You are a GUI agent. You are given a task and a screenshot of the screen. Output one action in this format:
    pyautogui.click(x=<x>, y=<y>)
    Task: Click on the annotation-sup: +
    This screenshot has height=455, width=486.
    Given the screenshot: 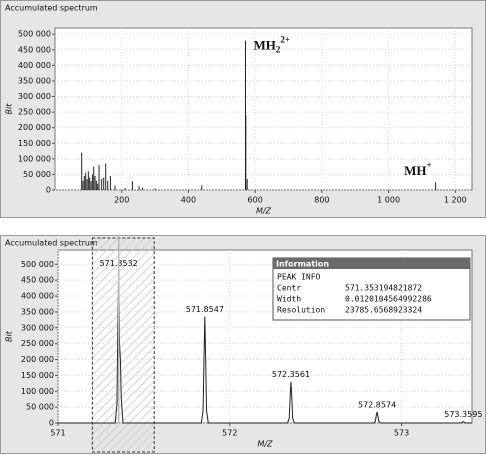 What is the action you would take?
    pyautogui.click(x=428, y=165)
    